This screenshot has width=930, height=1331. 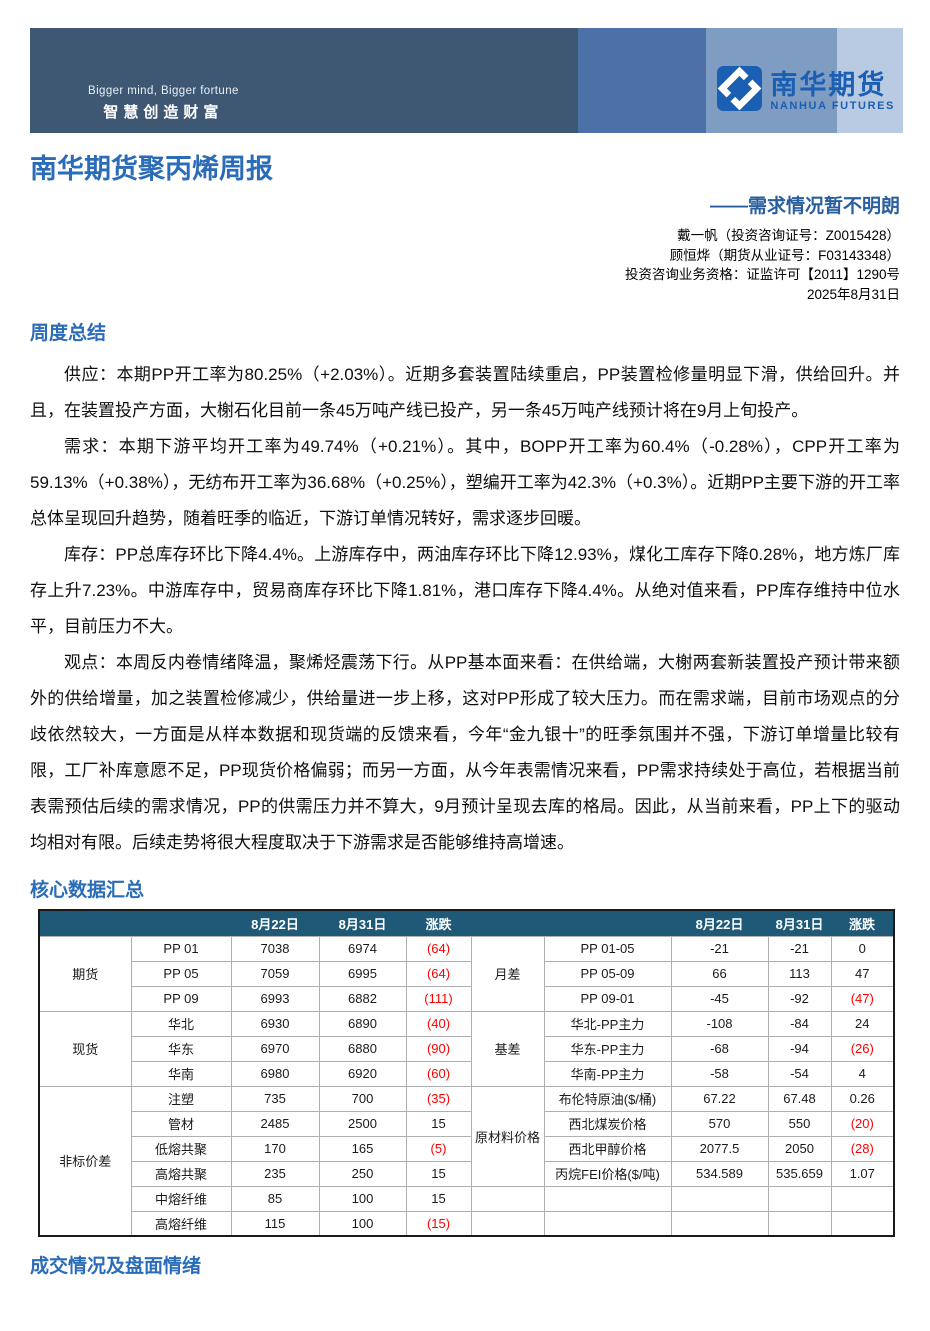 What do you see at coordinates (362, 1173) in the screenshot?
I see `table-cell-value: 250` at bounding box center [362, 1173].